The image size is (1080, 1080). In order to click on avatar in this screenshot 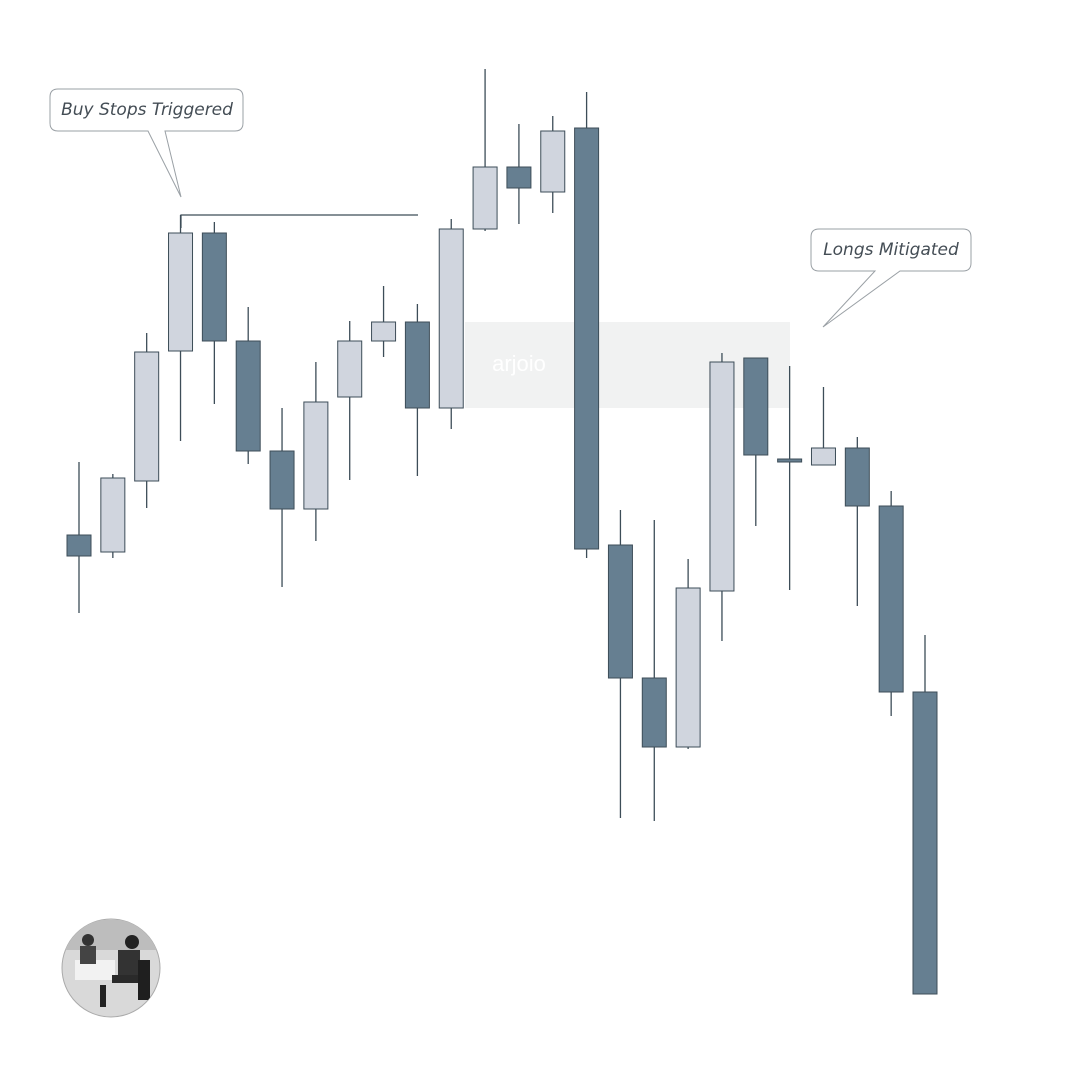, I will do `click(111, 968)`.